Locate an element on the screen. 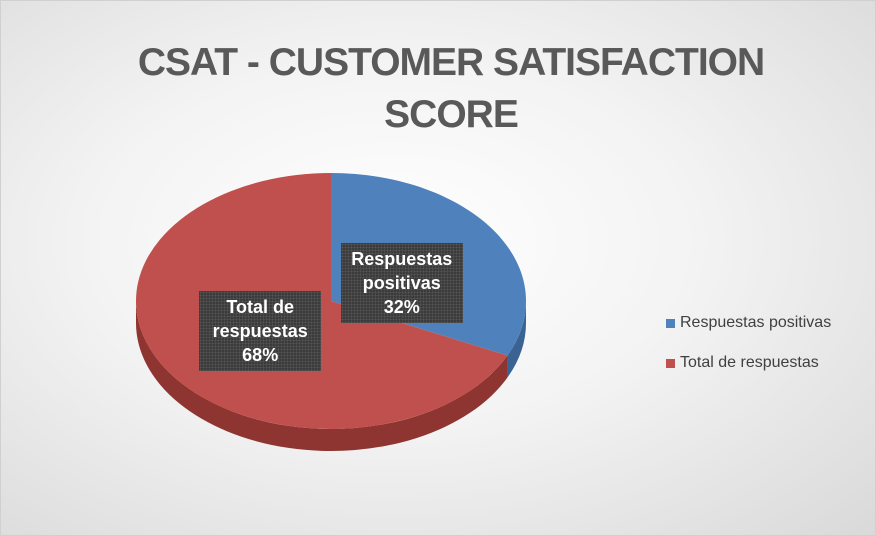 Image resolution: width=876 pixels, height=536 pixels. legend-label: Respuestas positivas is located at coordinates (756, 322).